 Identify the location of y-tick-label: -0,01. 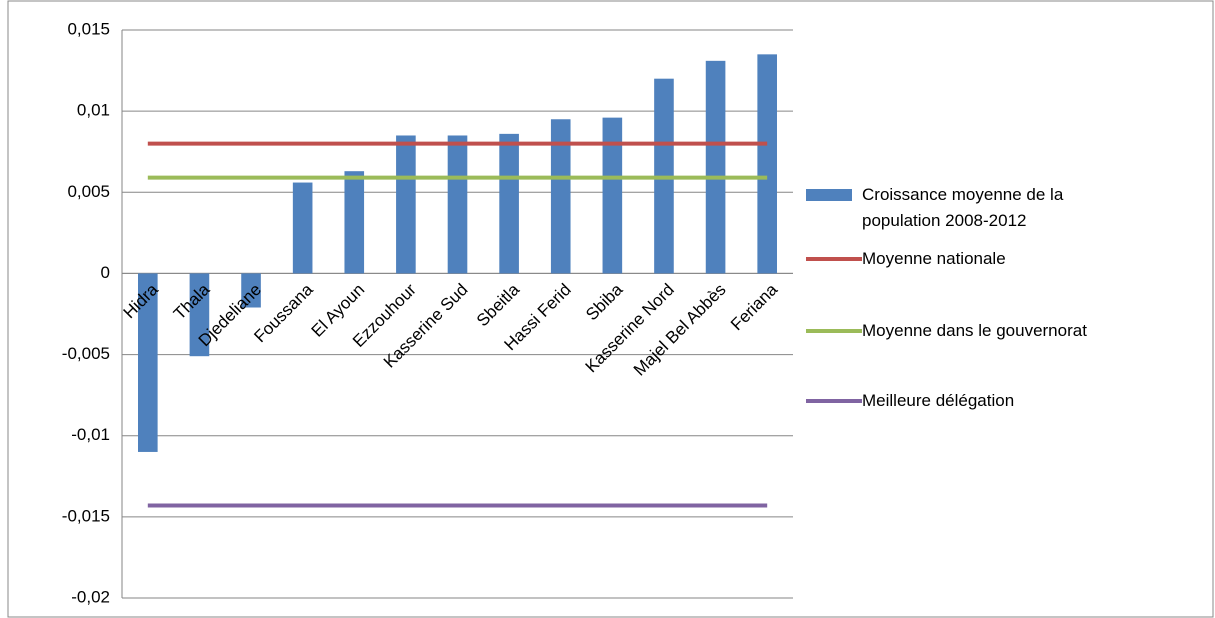
(90, 434).